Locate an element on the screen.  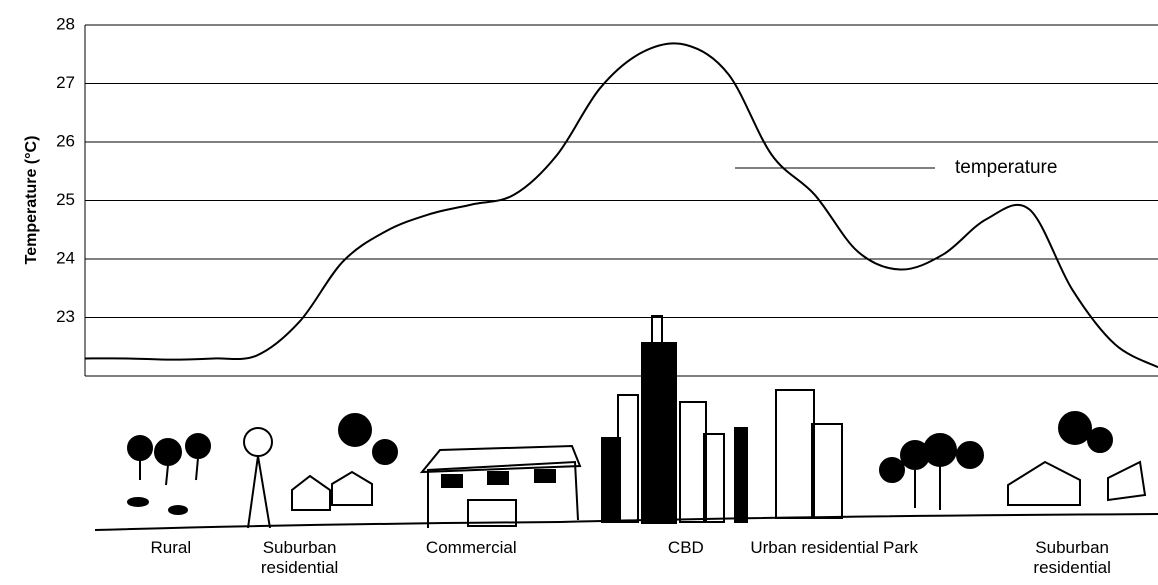
x-tick-label: Rural is located at coordinates (171, 547).